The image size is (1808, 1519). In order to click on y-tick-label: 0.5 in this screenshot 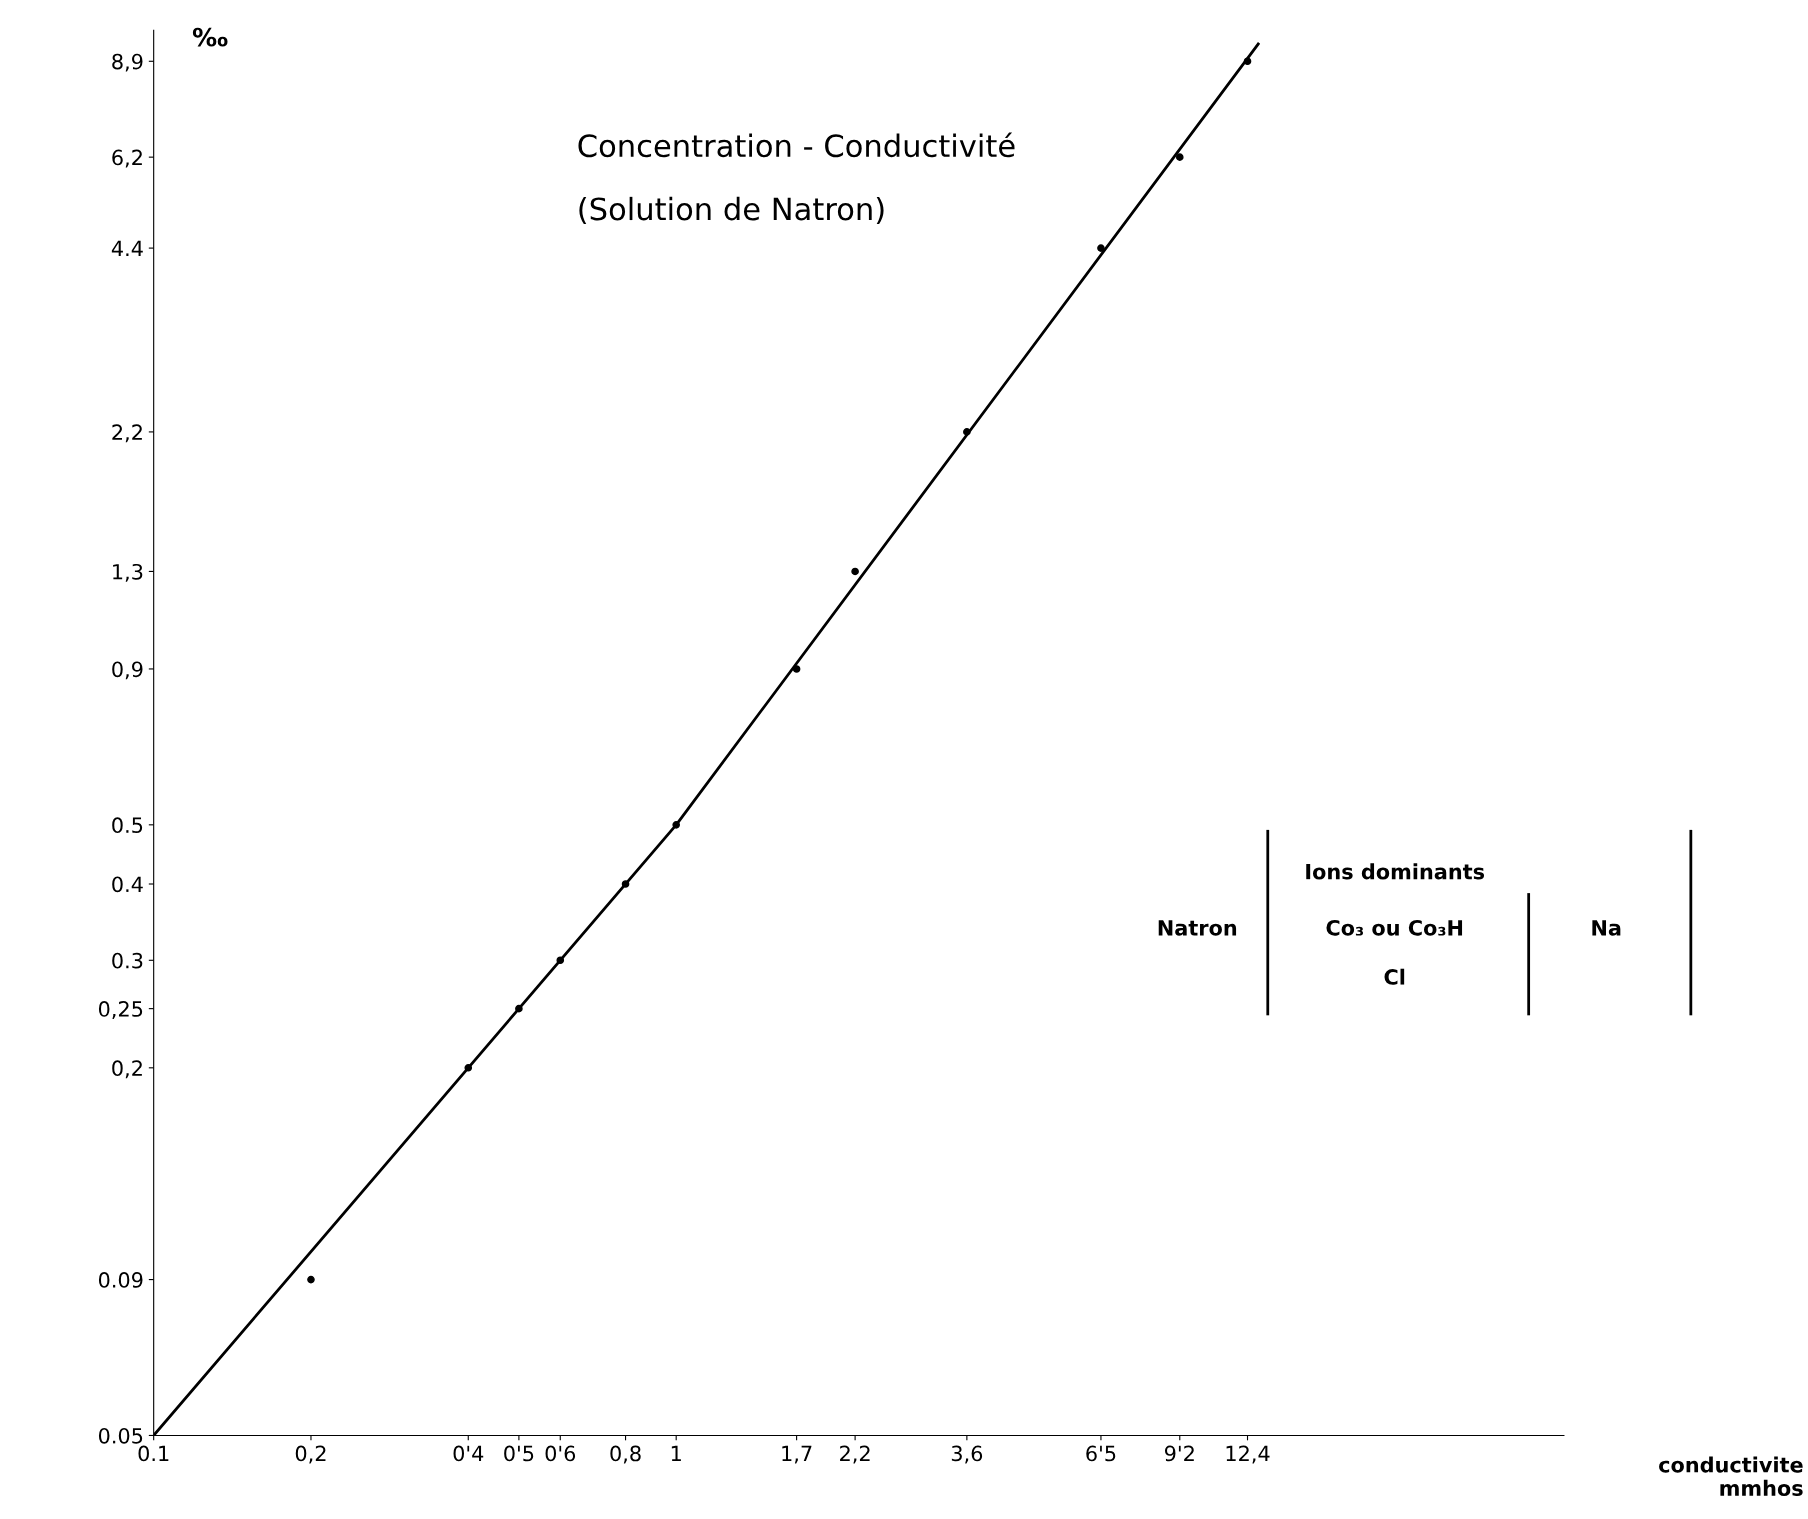, I will do `click(127, 825)`.